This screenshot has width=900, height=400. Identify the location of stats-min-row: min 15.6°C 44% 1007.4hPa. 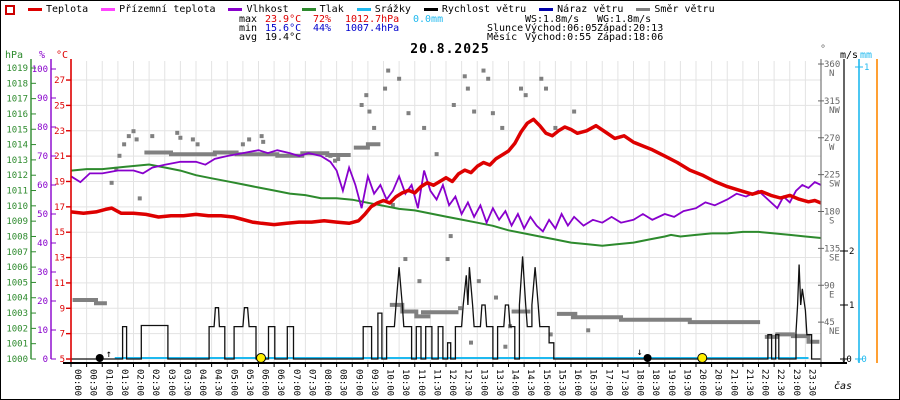
(341, 28).